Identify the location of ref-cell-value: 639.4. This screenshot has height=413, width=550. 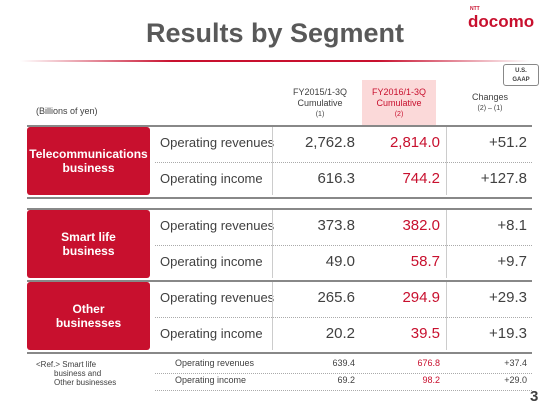
(343, 363).